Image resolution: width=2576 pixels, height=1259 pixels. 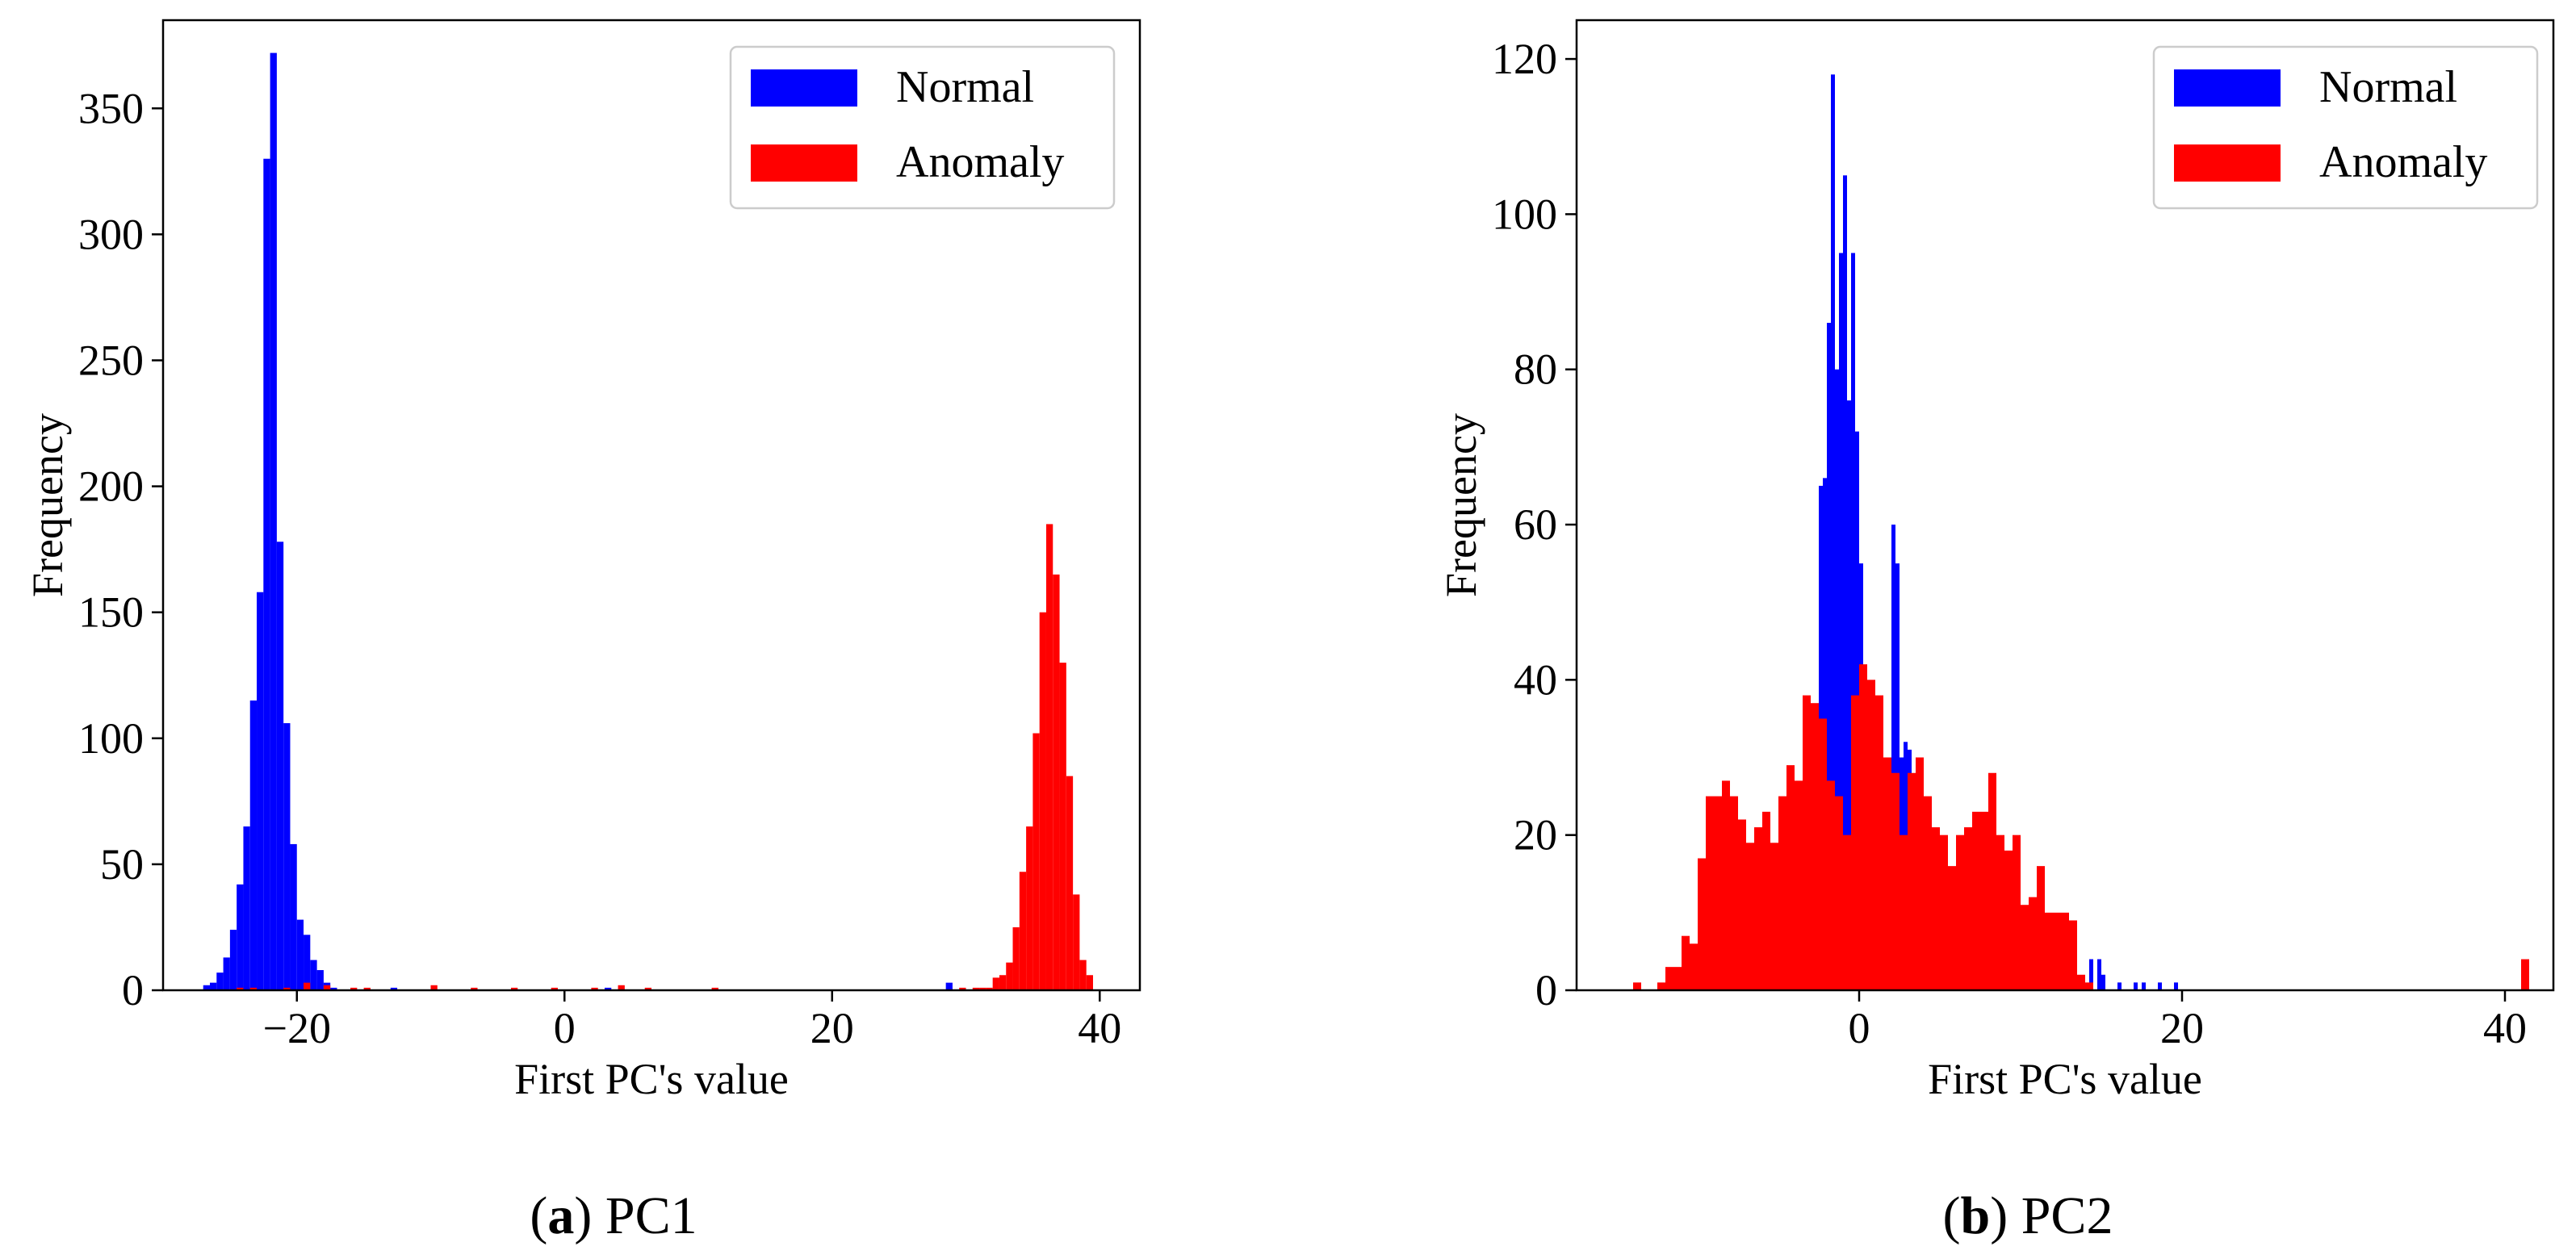 I want to click on y-tick-label: 250, so click(x=111, y=360).